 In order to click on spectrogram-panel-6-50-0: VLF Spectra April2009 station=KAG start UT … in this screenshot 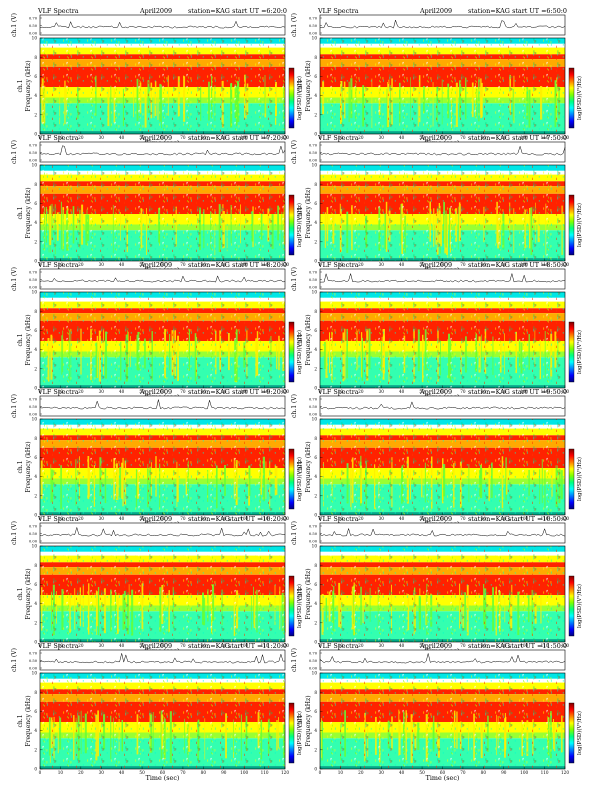, I will do `click(437, 77)`.